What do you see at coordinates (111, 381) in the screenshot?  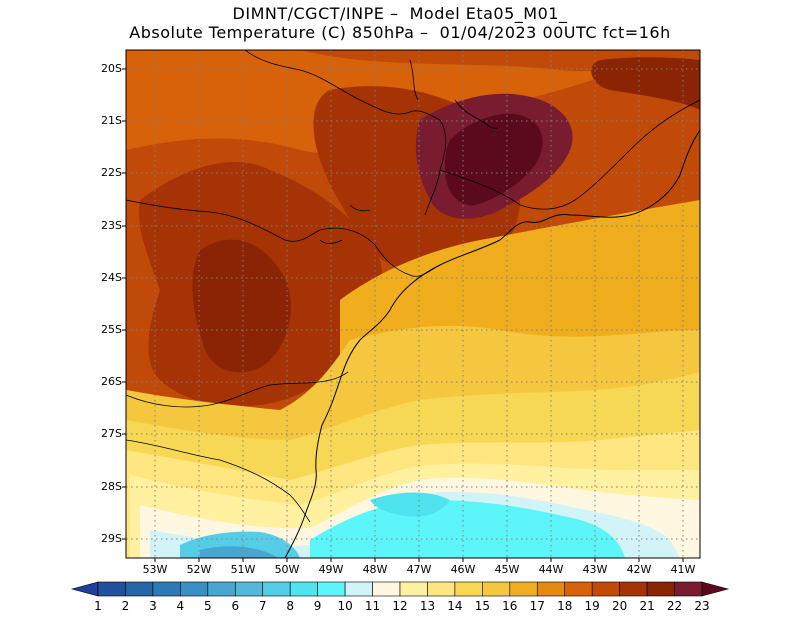 I see `lat-label-26s: 26S` at bounding box center [111, 381].